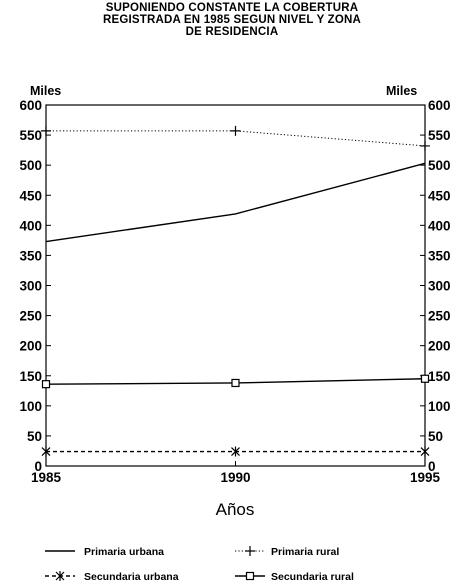 This screenshot has width=464, height=587. I want to click on y-tick-label-right: 300, so click(439, 286).